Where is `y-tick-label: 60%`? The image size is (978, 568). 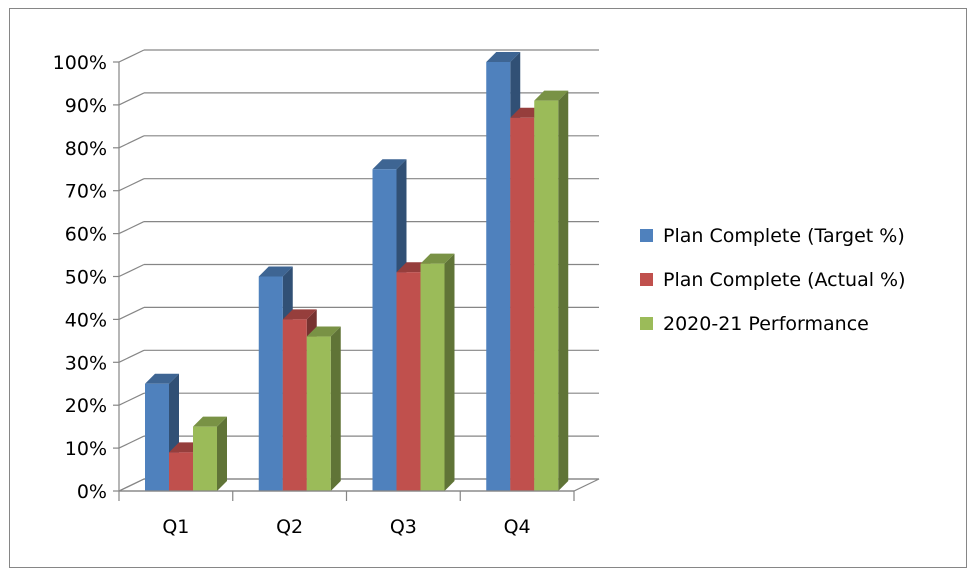
y-tick-label: 60% is located at coordinates (86, 235).